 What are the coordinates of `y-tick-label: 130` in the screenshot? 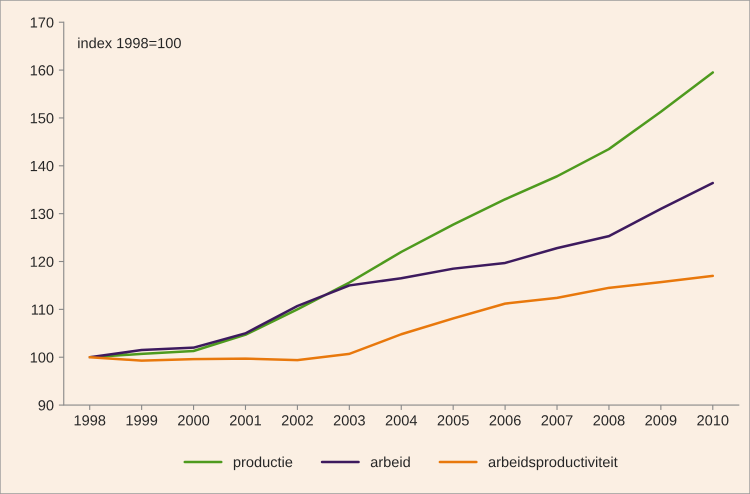 It's located at (42, 214).